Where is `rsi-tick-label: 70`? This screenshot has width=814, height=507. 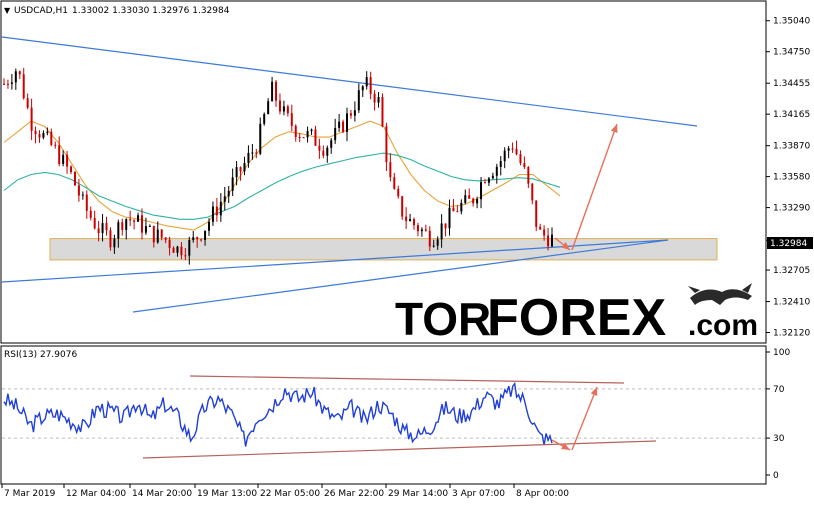 rsi-tick-label: 70 is located at coordinates (779, 390).